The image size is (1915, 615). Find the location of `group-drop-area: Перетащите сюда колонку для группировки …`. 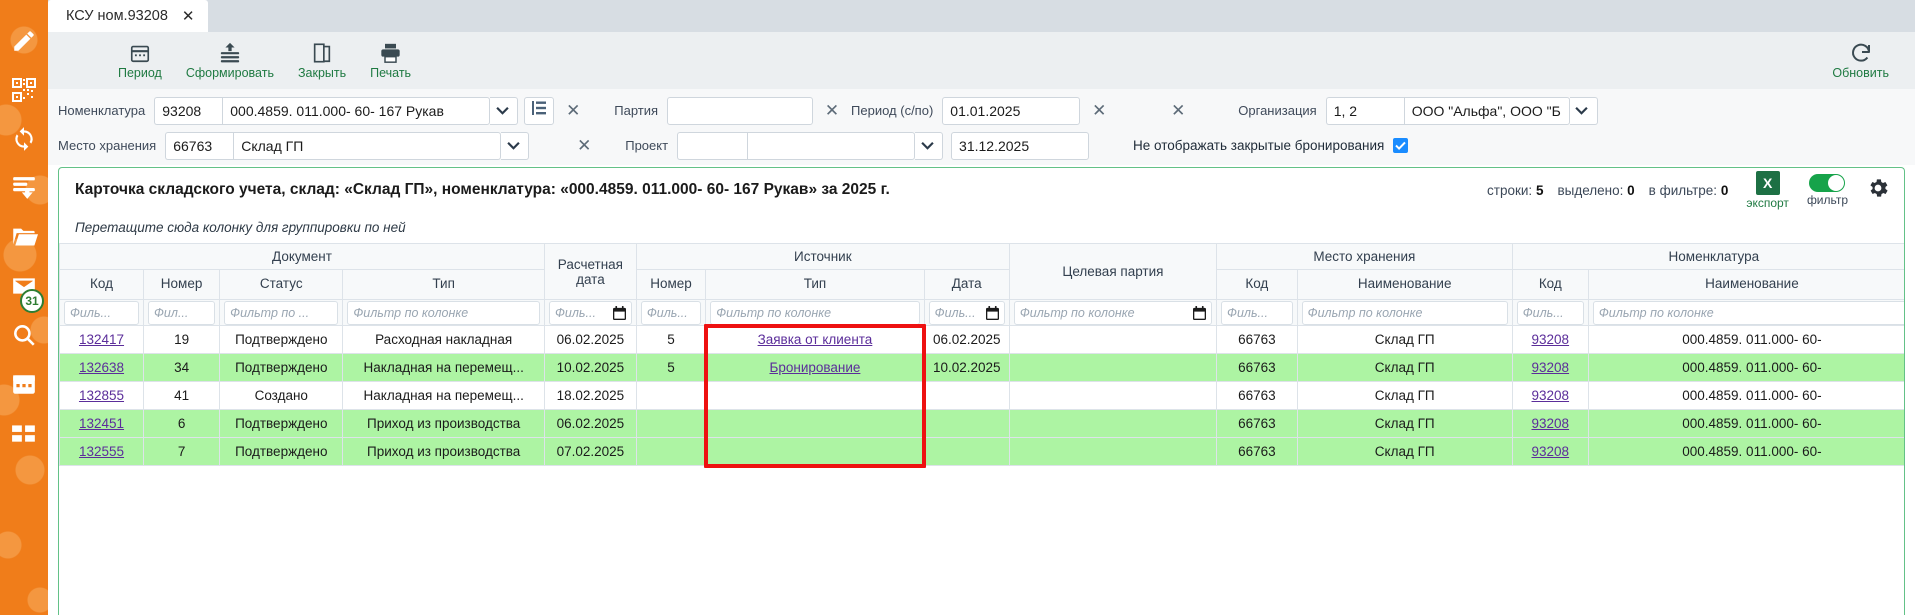

group-drop-area: Перетащите сюда колонку для группировки … is located at coordinates (981, 227).